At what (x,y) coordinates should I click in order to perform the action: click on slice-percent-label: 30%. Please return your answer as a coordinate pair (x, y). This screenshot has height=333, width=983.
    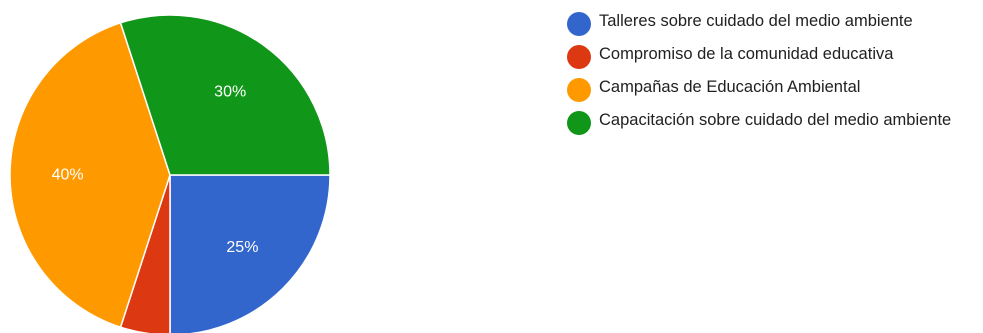
    Looking at the image, I should click on (230, 92).